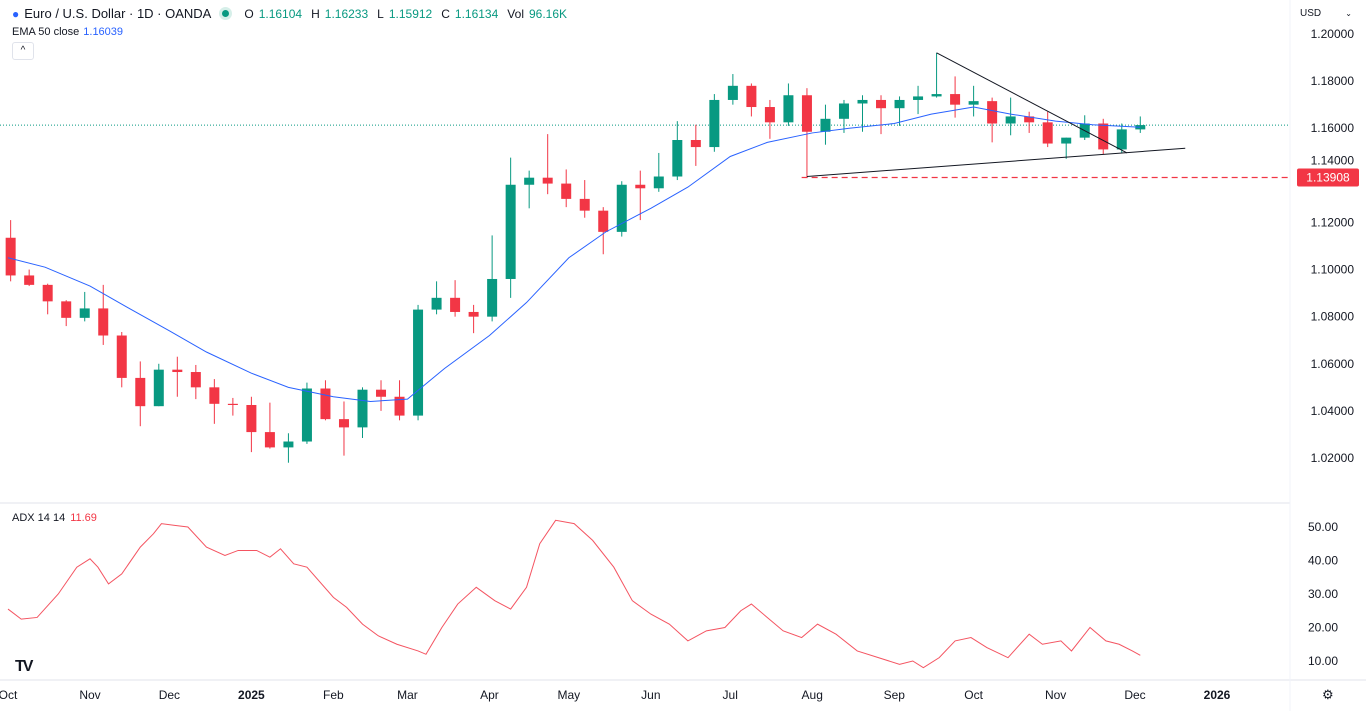 The image size is (1366, 711). I want to click on price-tick-label: 1.02000, so click(1333, 458).